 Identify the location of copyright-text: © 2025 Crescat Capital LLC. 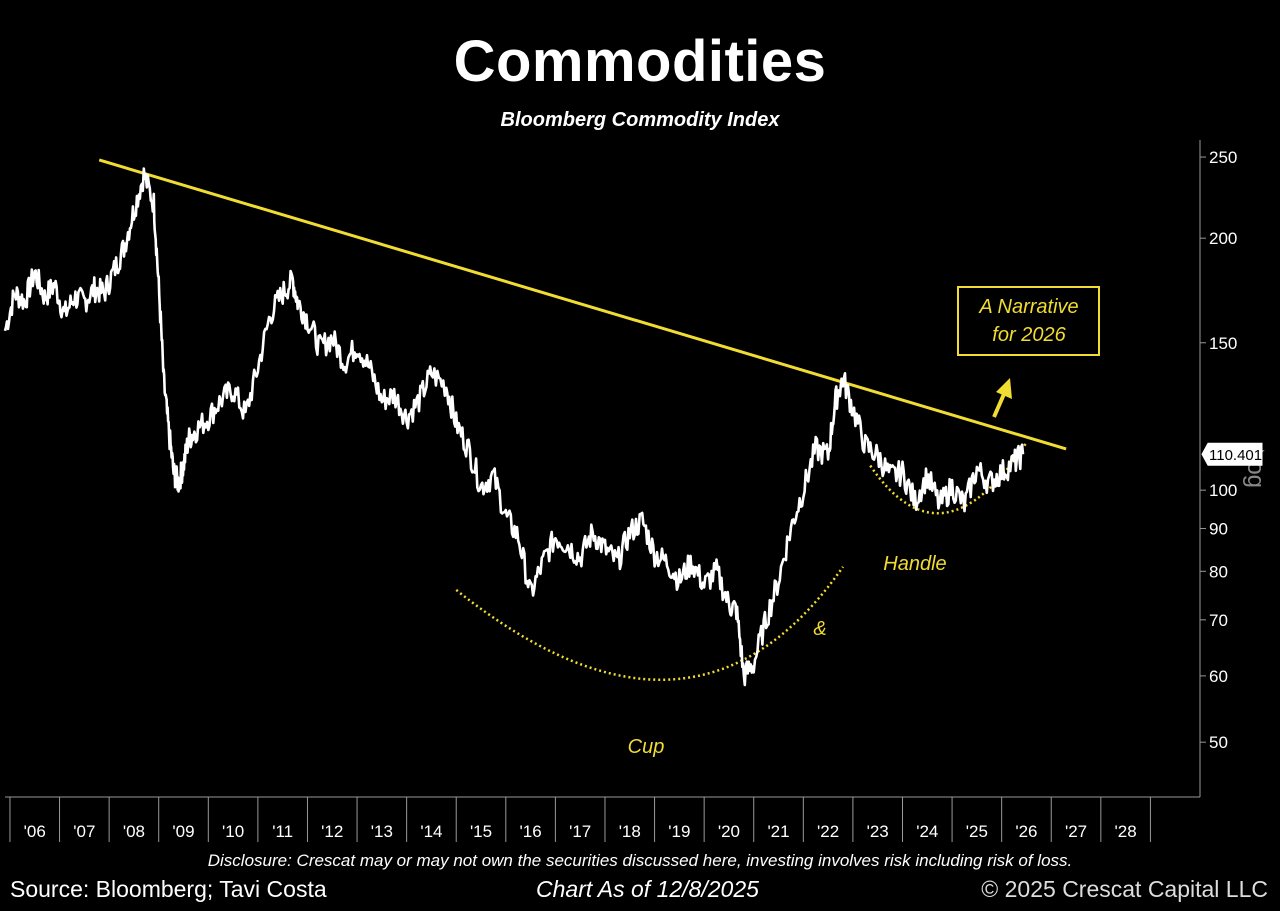
(1124, 889).